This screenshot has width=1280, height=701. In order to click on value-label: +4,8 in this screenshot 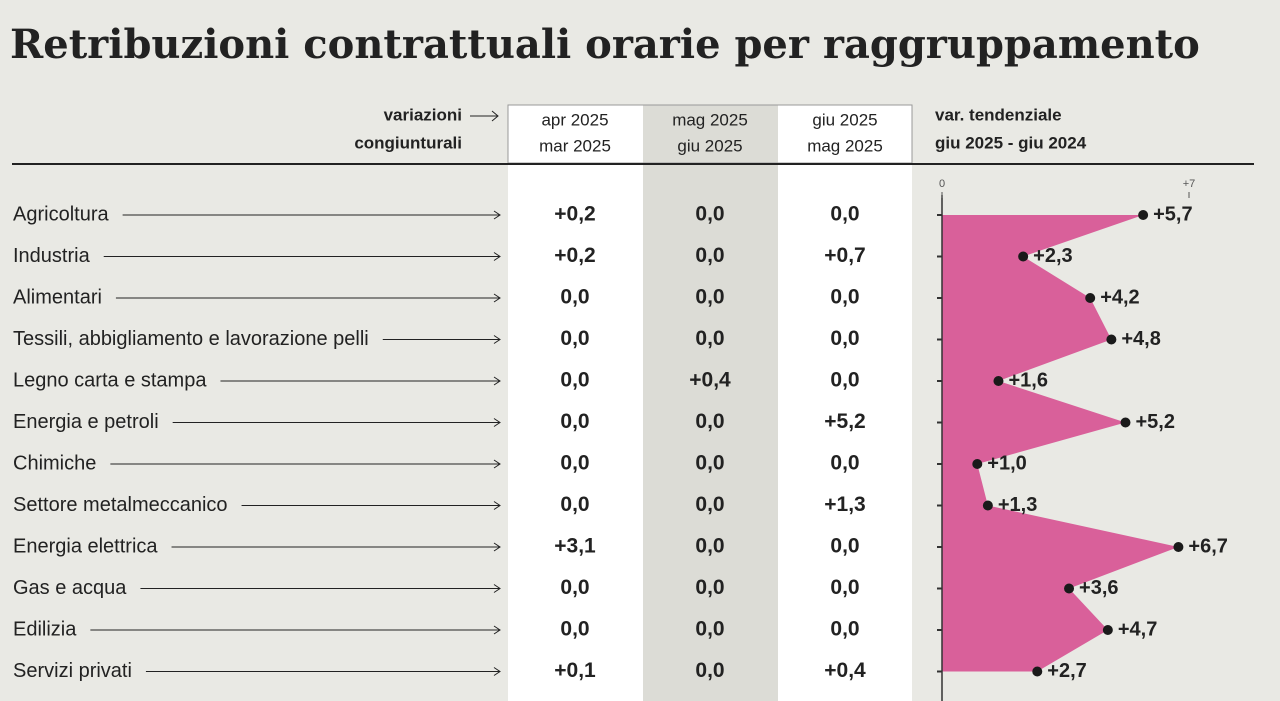, I will do `click(1140, 339)`.